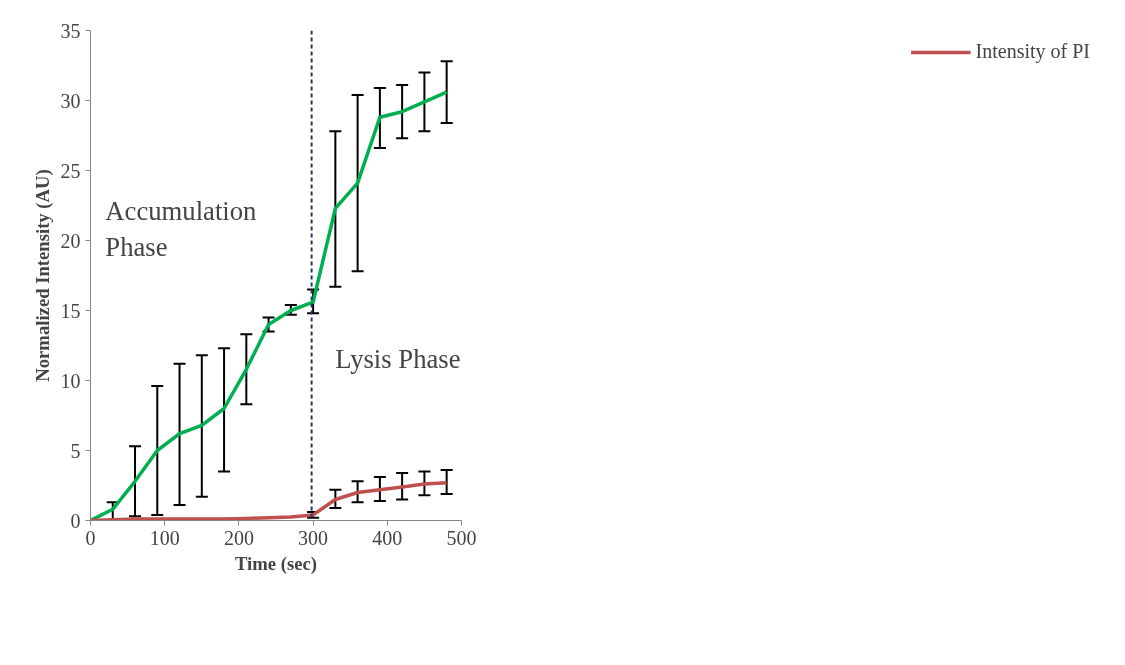 The height and width of the screenshot is (665, 1125). I want to click on y-tick-label: 25, so click(70, 170).